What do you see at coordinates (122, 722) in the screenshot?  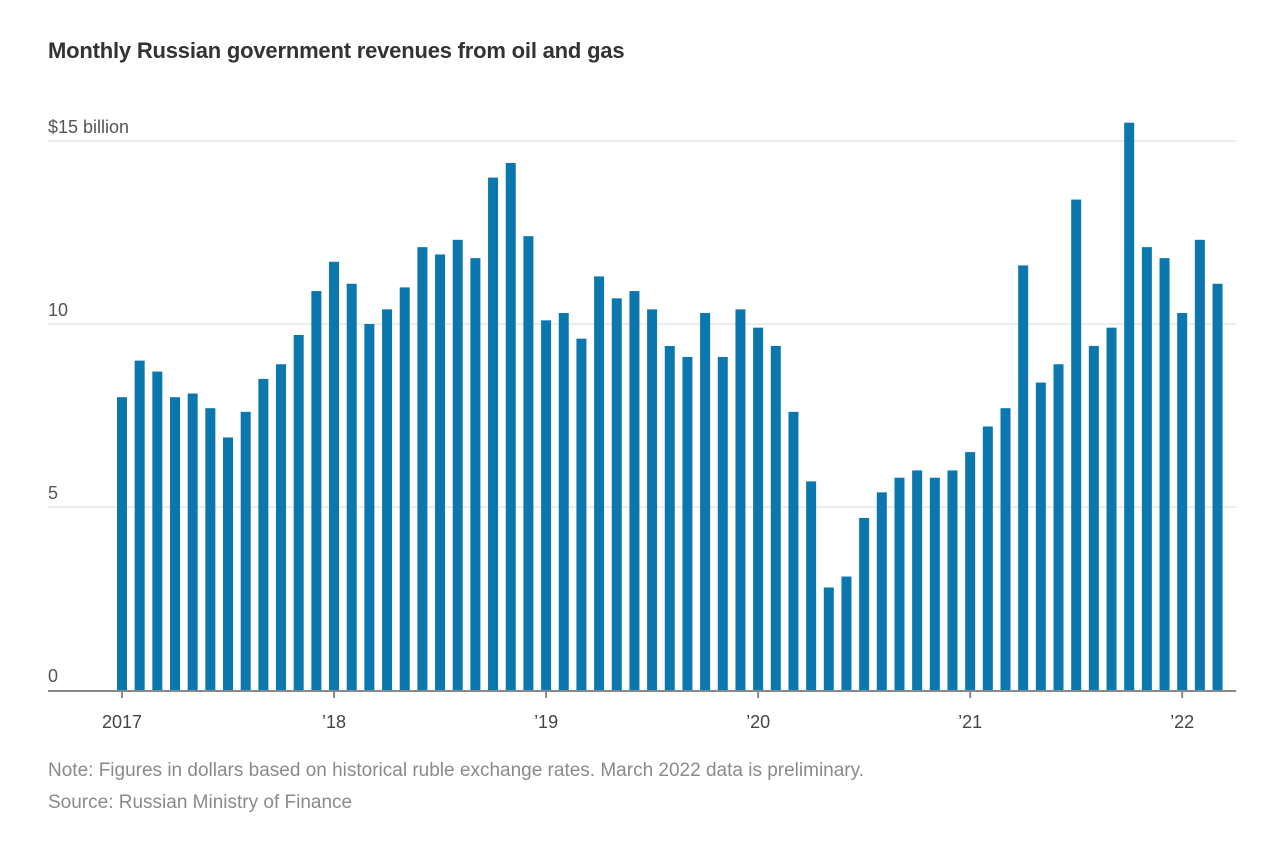 I see `x-tick-label: 2017` at bounding box center [122, 722].